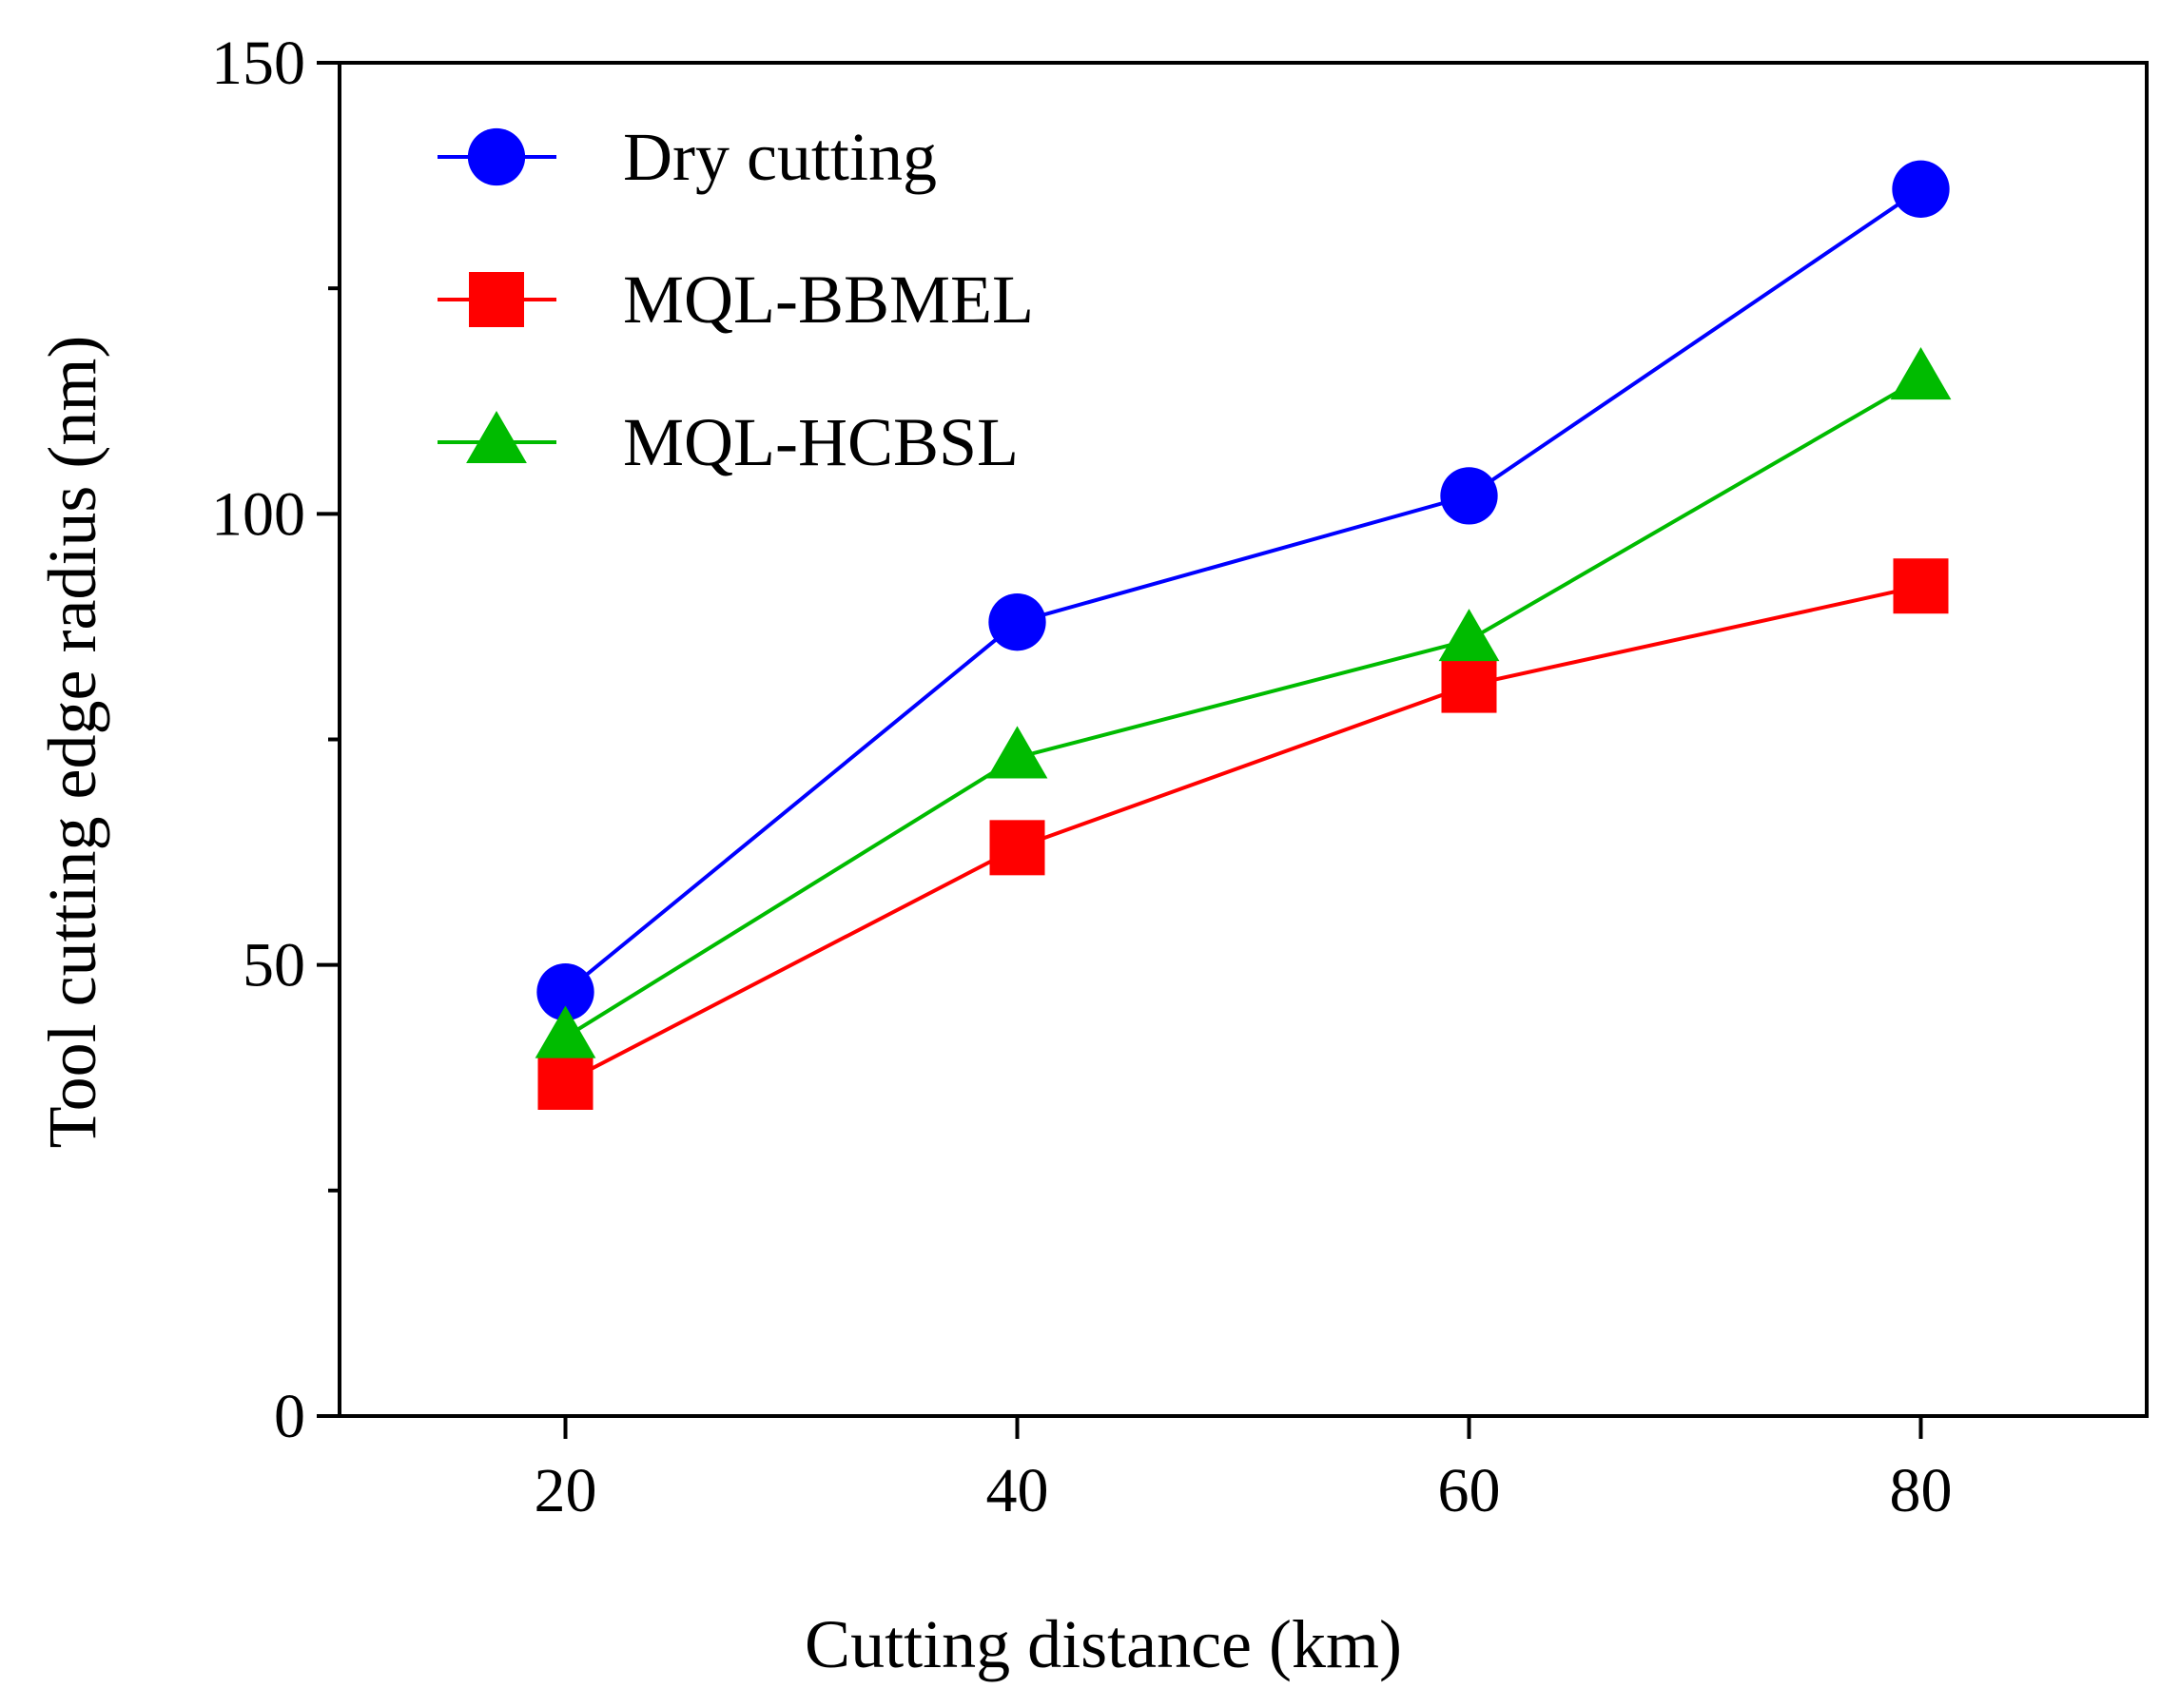 Image resolution: width=2180 pixels, height=1708 pixels. I want to click on legend-item: MQL-HCBSL, so click(728, 442).